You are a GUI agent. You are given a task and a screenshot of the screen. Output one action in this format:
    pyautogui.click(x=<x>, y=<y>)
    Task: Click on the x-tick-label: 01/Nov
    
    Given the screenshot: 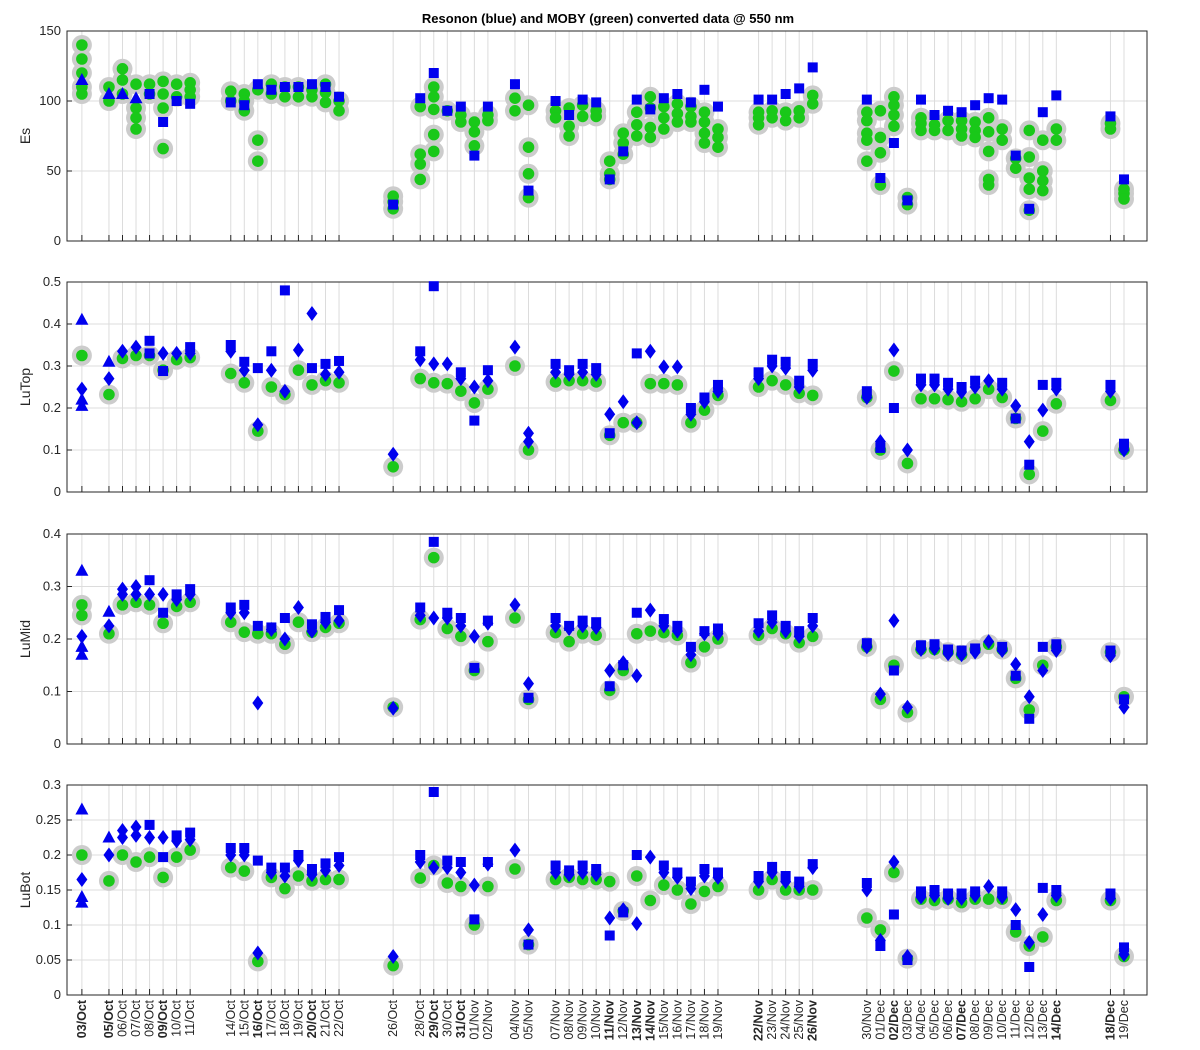 What is the action you would take?
    pyautogui.click(x=474, y=1019)
    